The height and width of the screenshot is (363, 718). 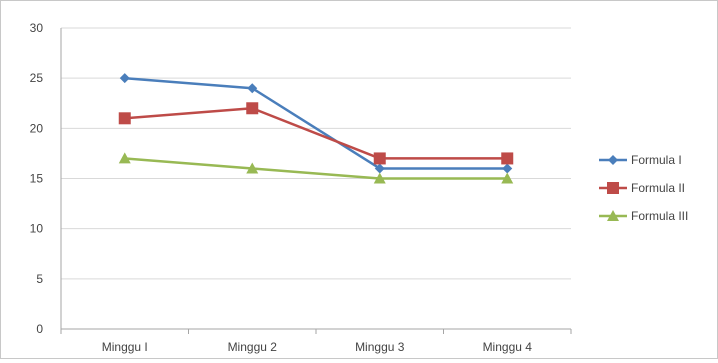 What do you see at coordinates (659, 216) in the screenshot?
I see `legend-label: Formula III` at bounding box center [659, 216].